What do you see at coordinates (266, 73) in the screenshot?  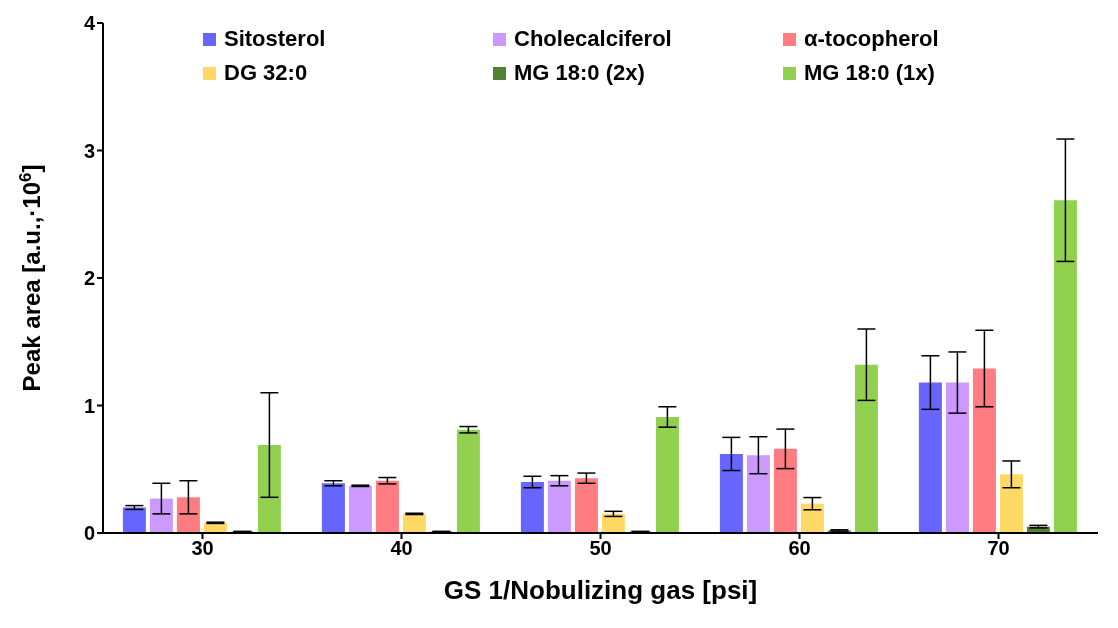 I see `legend-label: DG 32:0` at bounding box center [266, 73].